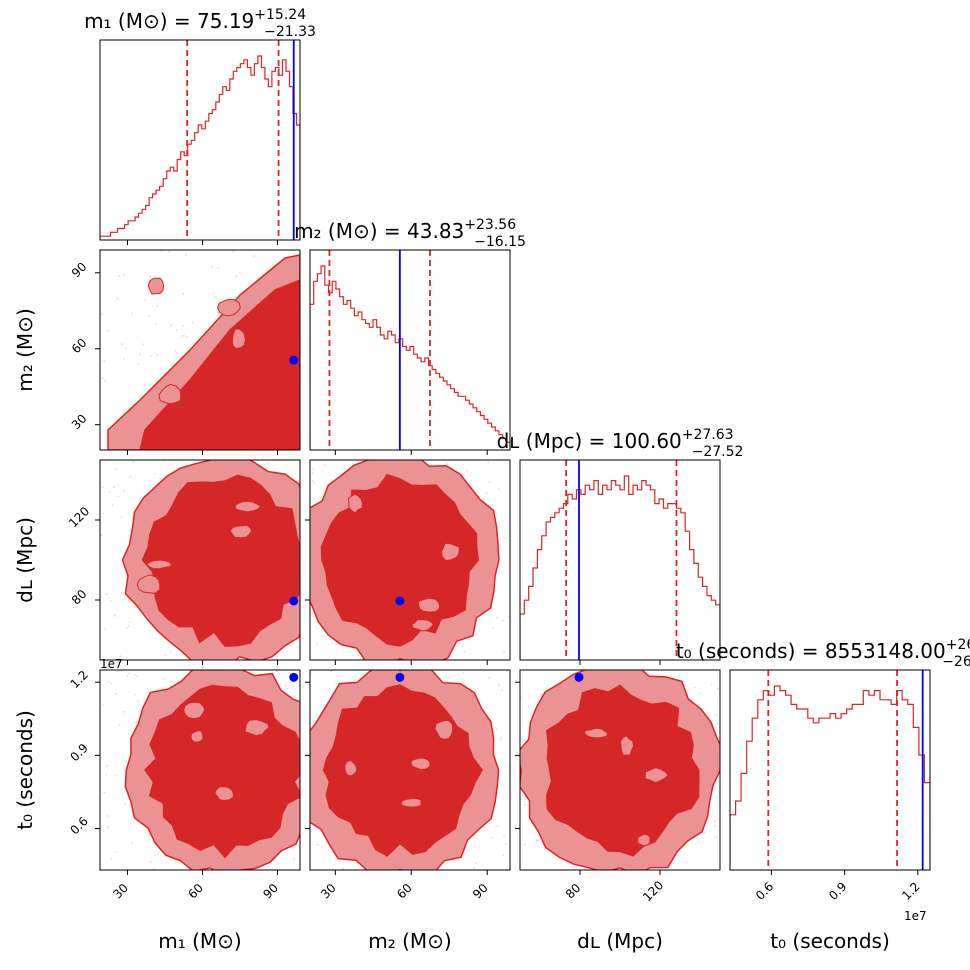  I want to click on x-tick-label-t0: 0.9, so click(837, 890).